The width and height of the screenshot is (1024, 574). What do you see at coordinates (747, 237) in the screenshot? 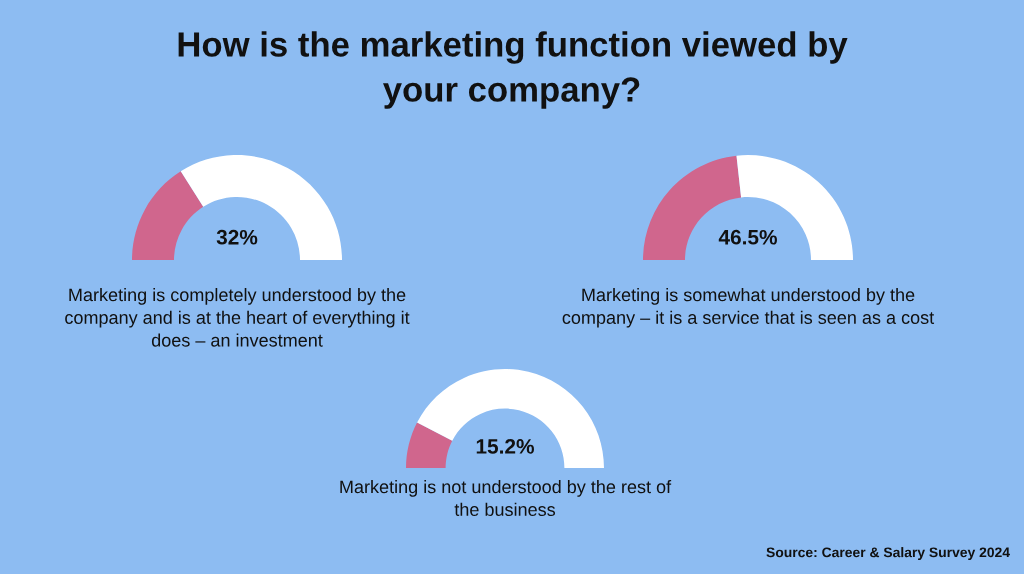
I see `text: 46.5%` at bounding box center [747, 237].